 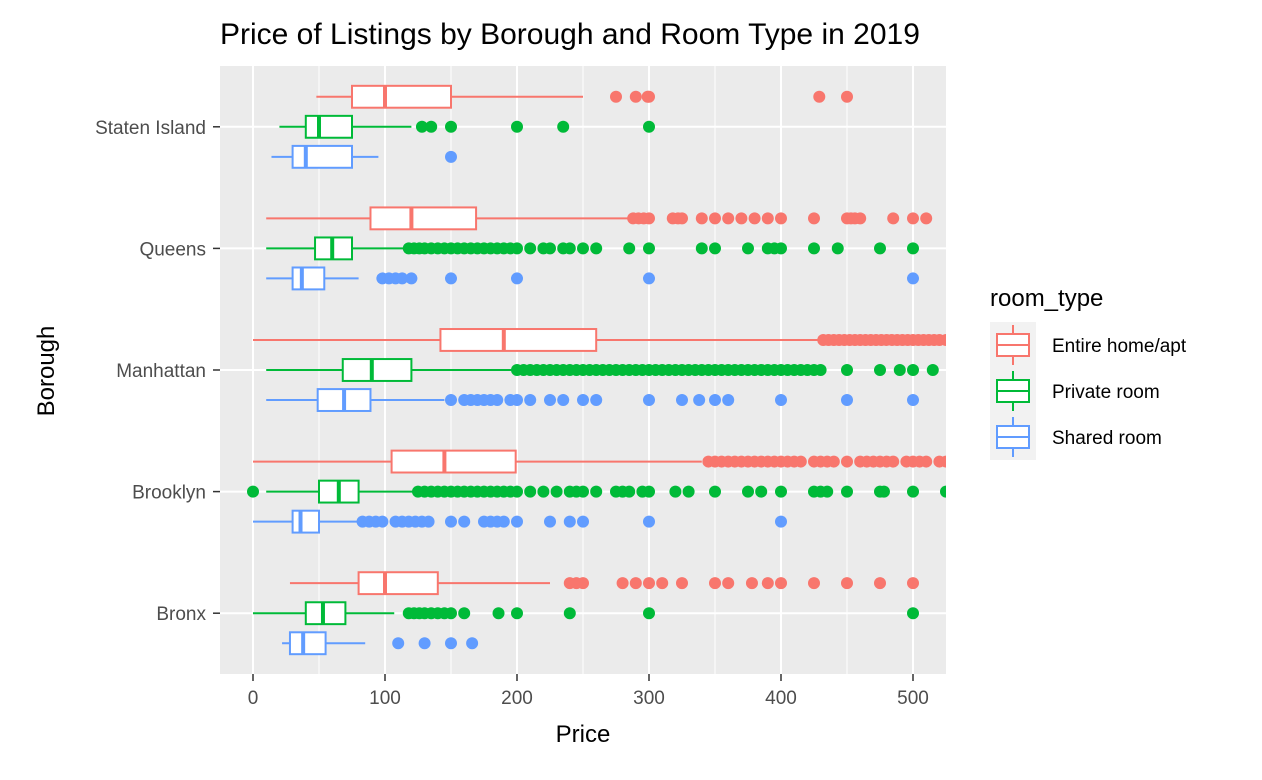 I want to click on legend-label: Shared room, so click(x=1107, y=438).